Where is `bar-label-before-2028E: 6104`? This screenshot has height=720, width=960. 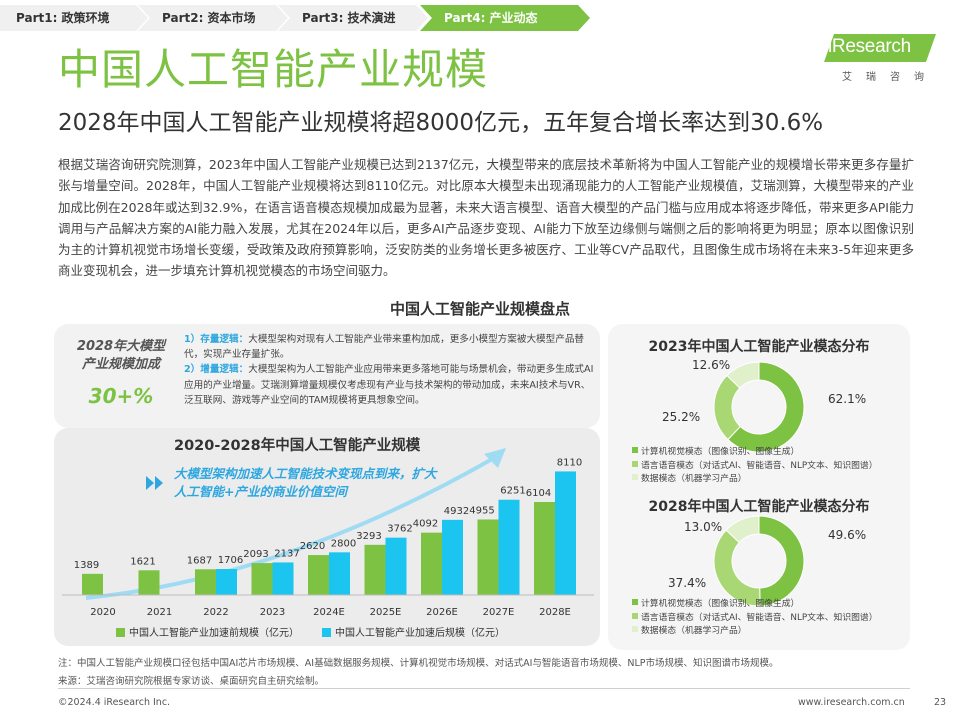 bar-label-before-2028E: 6104 is located at coordinates (538, 493).